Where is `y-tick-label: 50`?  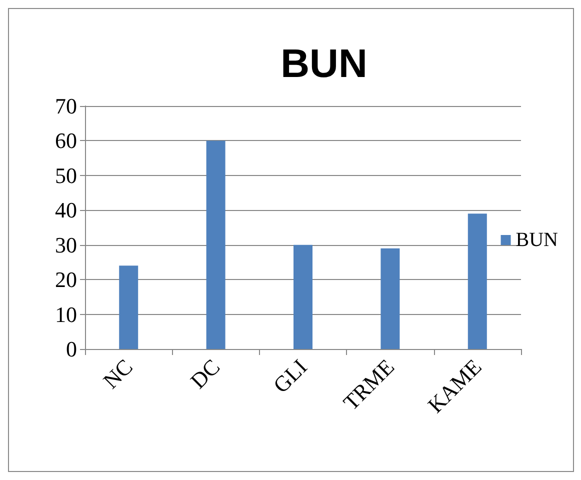
y-tick-label: 50 is located at coordinates (66, 175).